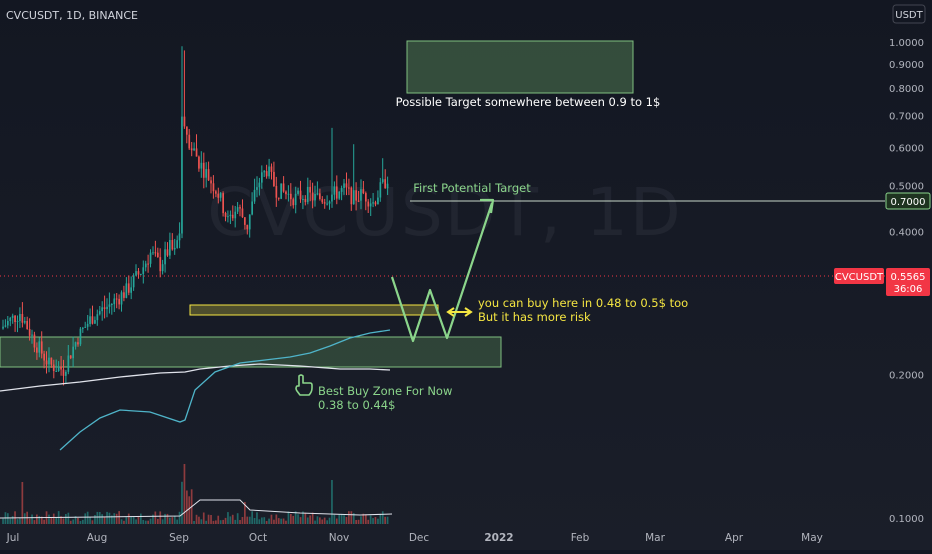 This screenshot has height=554, width=932. Describe the element at coordinates (97, 538) in the screenshot. I see `time-tick-label: Aug` at that location.